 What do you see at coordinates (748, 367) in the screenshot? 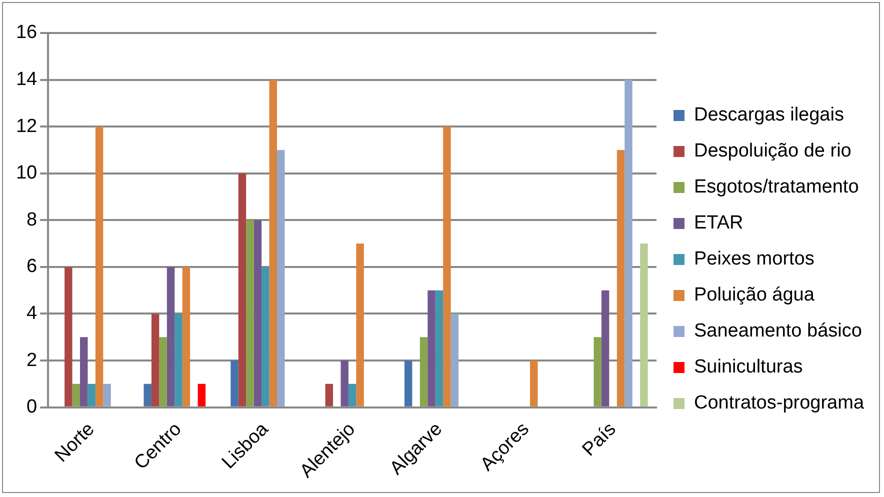
I see `legend-label: Suiniculturas` at bounding box center [748, 367].